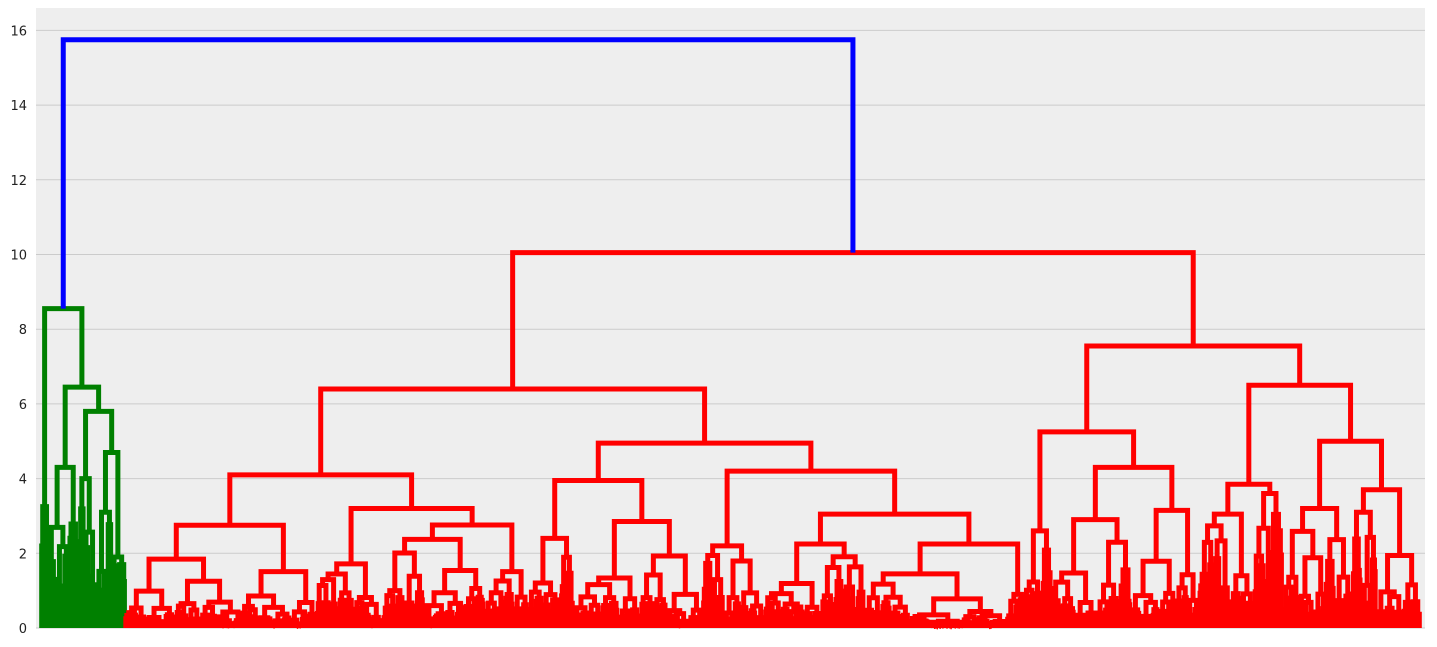  I want to click on y-tick-label: 10, so click(18, 256).